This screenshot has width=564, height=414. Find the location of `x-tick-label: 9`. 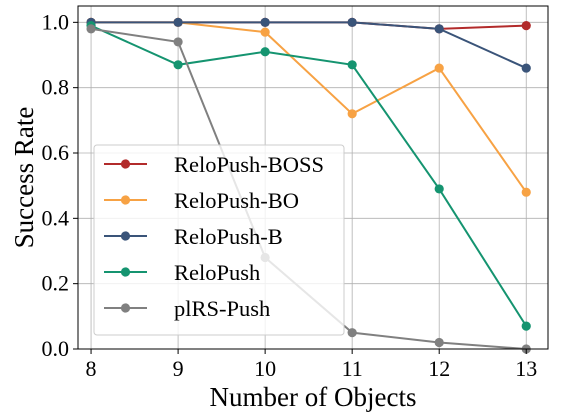

x-tick-label: 9 is located at coordinates (178, 368).